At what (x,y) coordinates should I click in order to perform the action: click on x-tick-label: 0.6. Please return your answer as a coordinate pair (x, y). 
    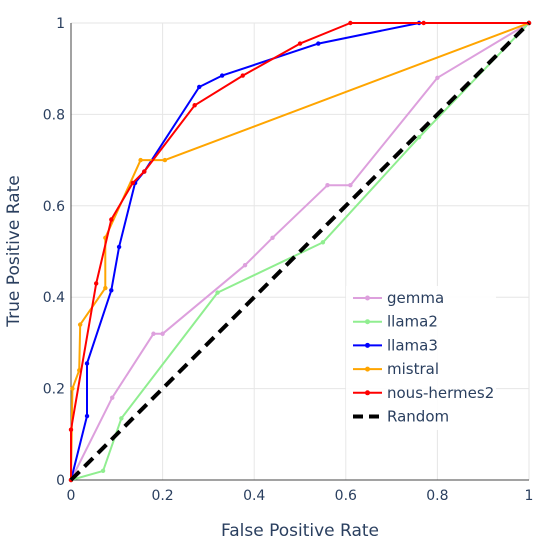
    Looking at the image, I should click on (346, 496).